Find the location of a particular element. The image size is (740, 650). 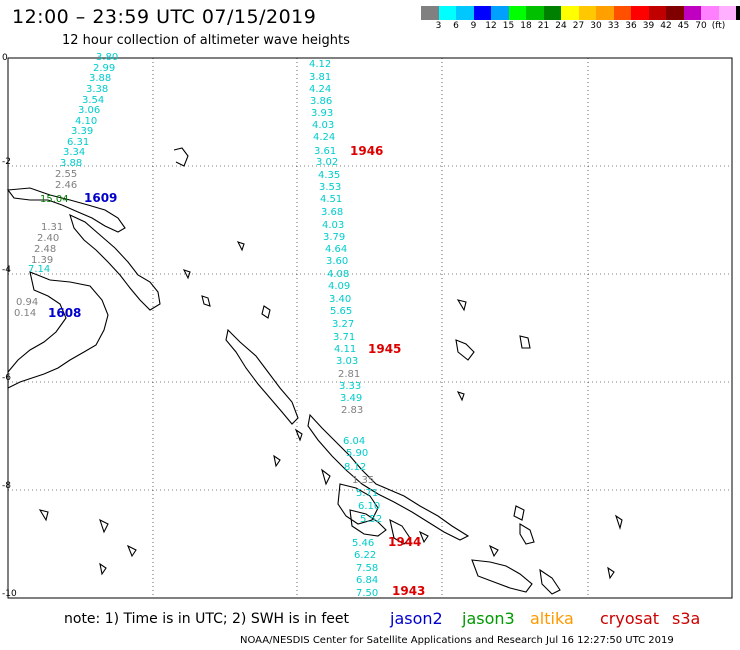

color-legend is located at coordinates (580, 13).